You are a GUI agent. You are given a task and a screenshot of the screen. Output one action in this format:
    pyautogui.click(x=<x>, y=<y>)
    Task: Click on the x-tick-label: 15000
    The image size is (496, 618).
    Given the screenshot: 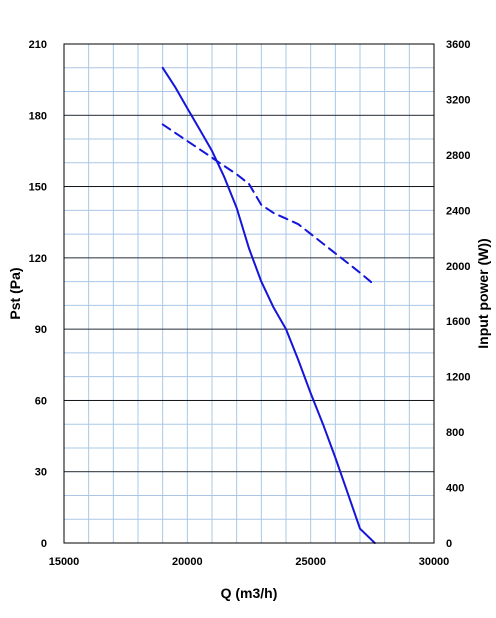 What is the action you would take?
    pyautogui.click(x=64, y=562)
    